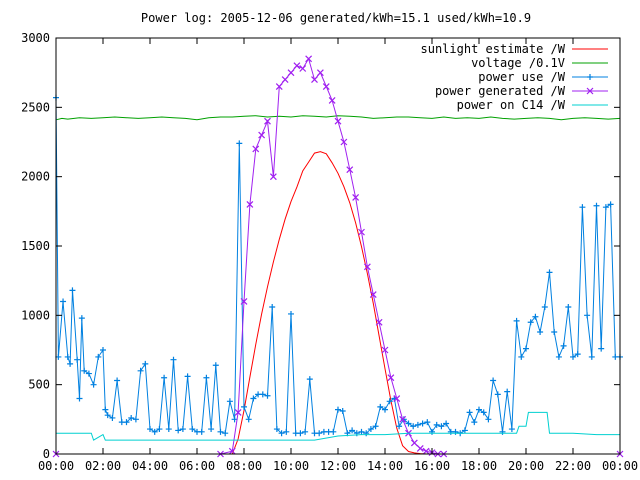 The image size is (640, 480). What do you see at coordinates (521, 77) in the screenshot?
I see `legend-label: power use /W` at bounding box center [521, 77].